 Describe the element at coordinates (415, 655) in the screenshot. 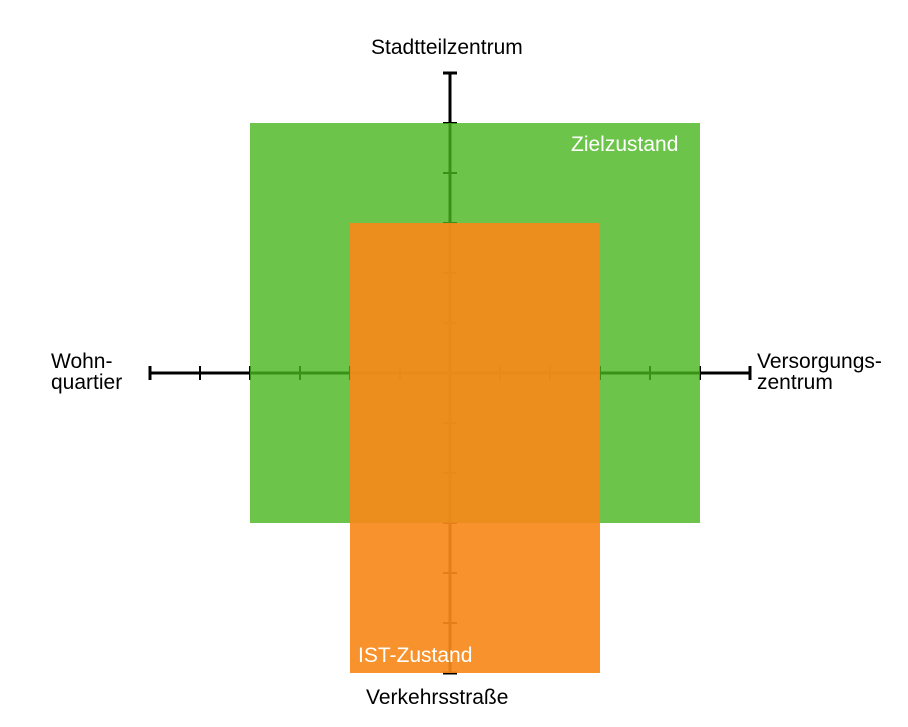

I see `region-label-ist-zustand: IST-Zustand` at that location.